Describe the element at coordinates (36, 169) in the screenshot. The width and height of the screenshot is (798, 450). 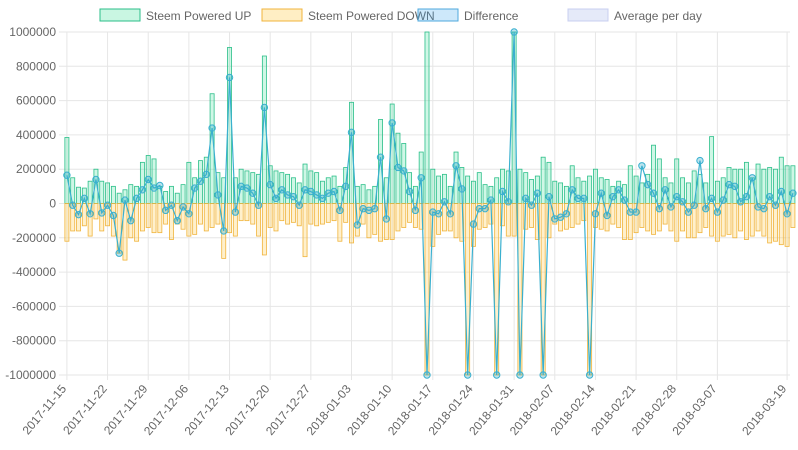
I see `y-tick-label: 200000` at that location.